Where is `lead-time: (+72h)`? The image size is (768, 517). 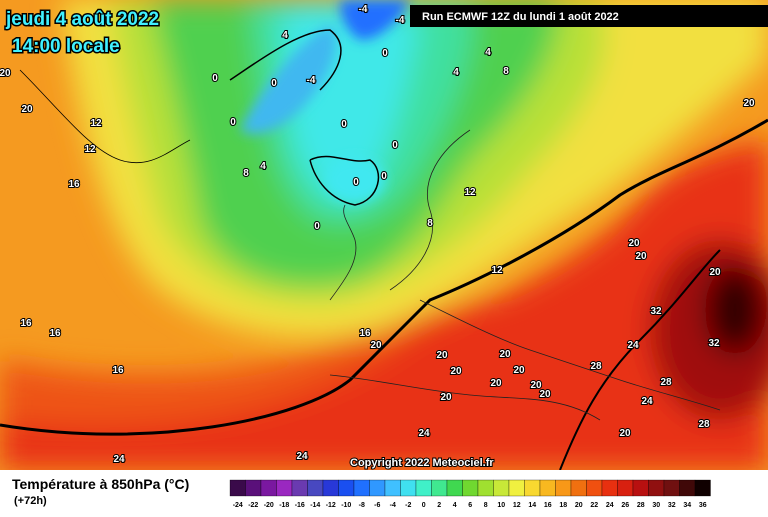
lead-time: (+72h) is located at coordinates (30, 501).